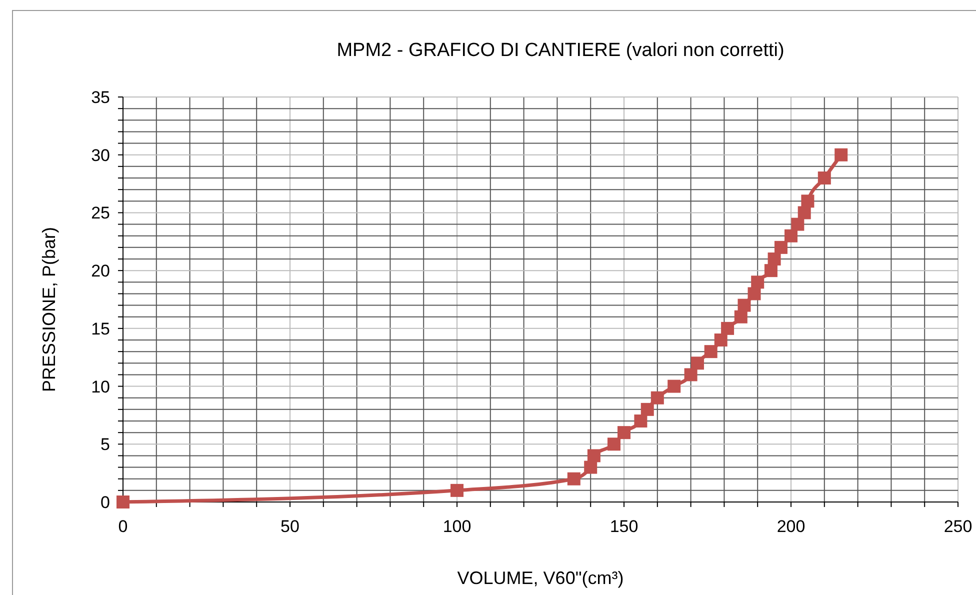 The image size is (976, 595). Describe the element at coordinates (457, 526) in the screenshot. I see `x-tick-label: 100` at that location.